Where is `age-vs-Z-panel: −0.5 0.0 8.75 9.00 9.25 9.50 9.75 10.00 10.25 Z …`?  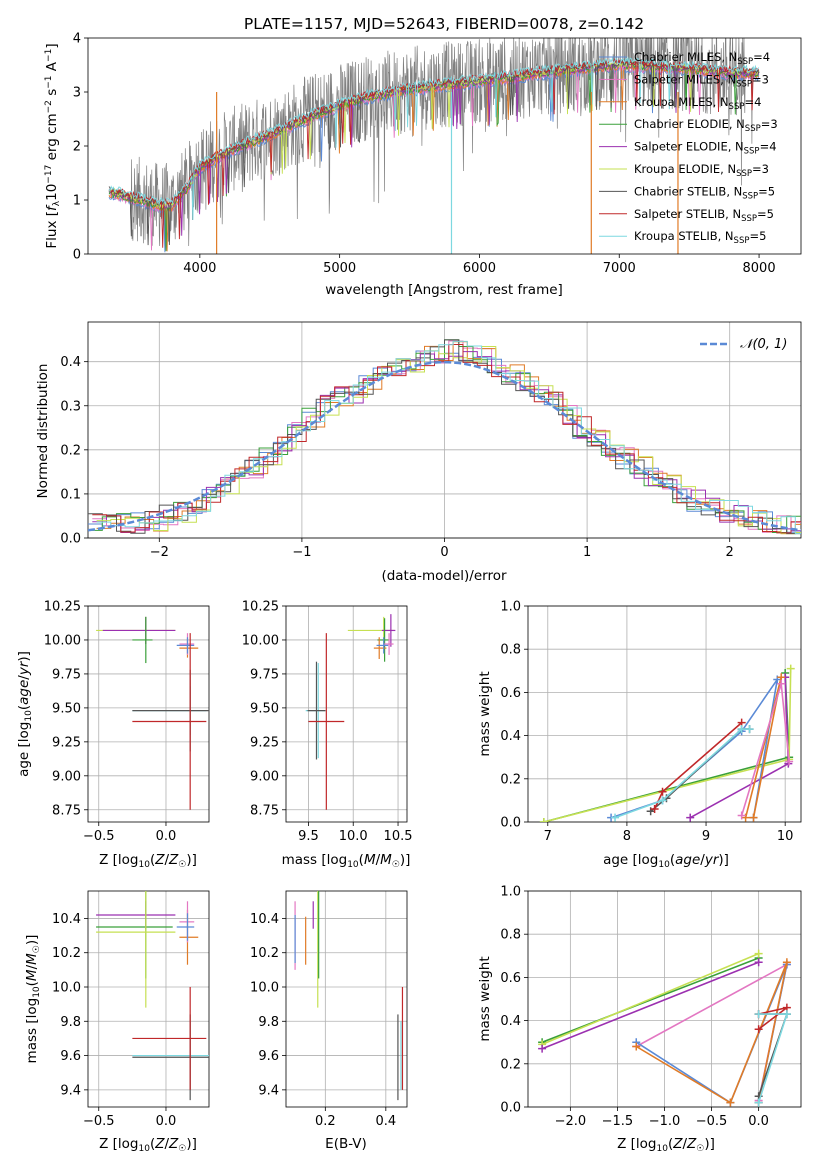 age-vs-Z-panel: −0.5 0.0 8.75 9.00 9.25 9.50 9.75 10.00 10.25 Z … is located at coordinates (113, 735).